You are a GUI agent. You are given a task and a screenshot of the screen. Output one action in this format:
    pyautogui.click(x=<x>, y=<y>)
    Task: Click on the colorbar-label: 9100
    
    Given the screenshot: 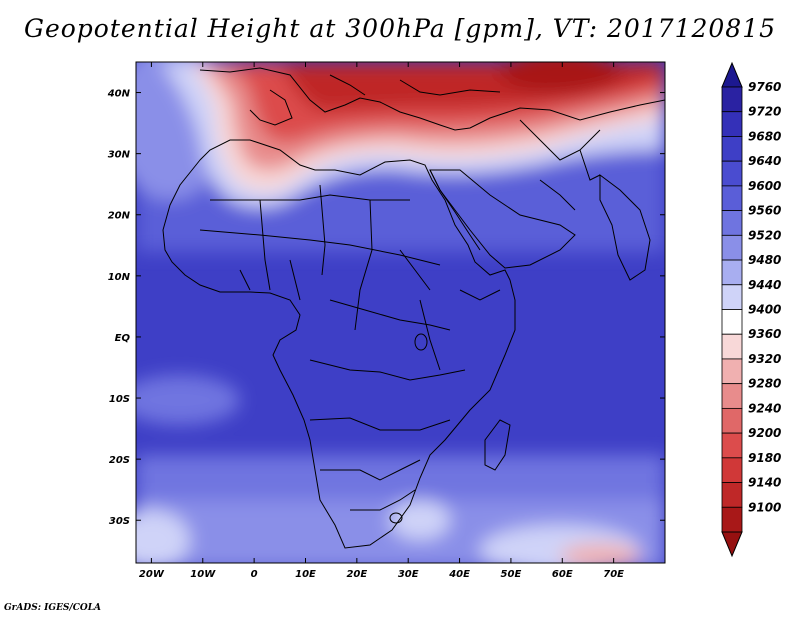 What is the action you would take?
    pyautogui.click(x=764, y=507)
    